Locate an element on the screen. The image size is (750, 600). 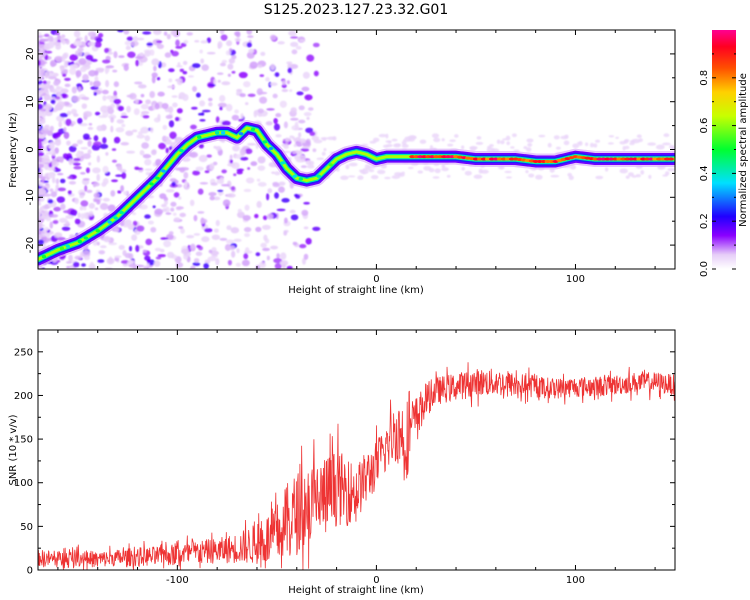
colorbar-axes: 0.0 0.2 0.4 0.6 0.8 is located at coordinates (717, 165).